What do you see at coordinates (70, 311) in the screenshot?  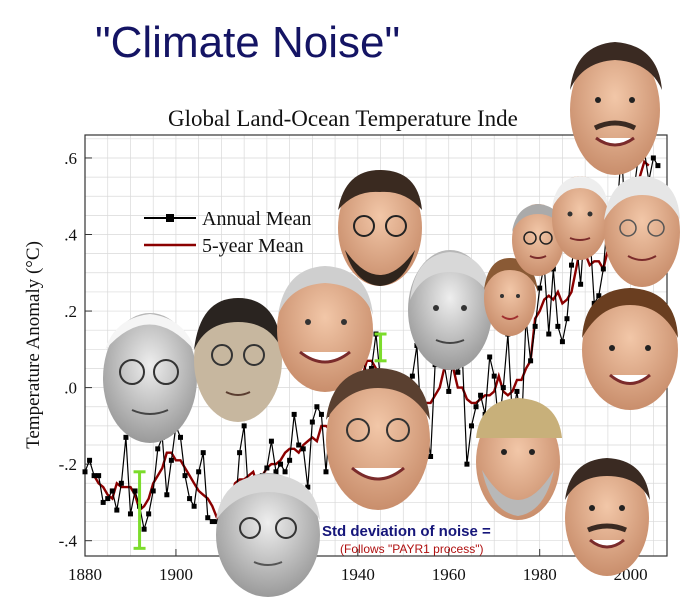 I see `y-tick-label: .2` at bounding box center [70, 311].